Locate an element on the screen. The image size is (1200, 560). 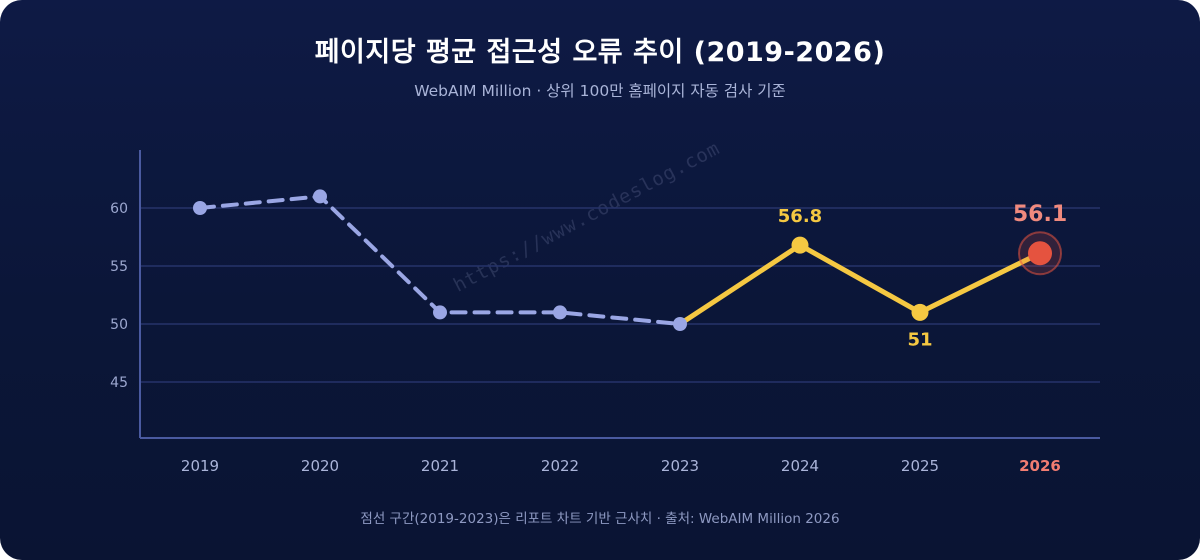
chart-title: 페이지당 평균 접근성 오류 추이 (2019-2026) is located at coordinates (600, 52).